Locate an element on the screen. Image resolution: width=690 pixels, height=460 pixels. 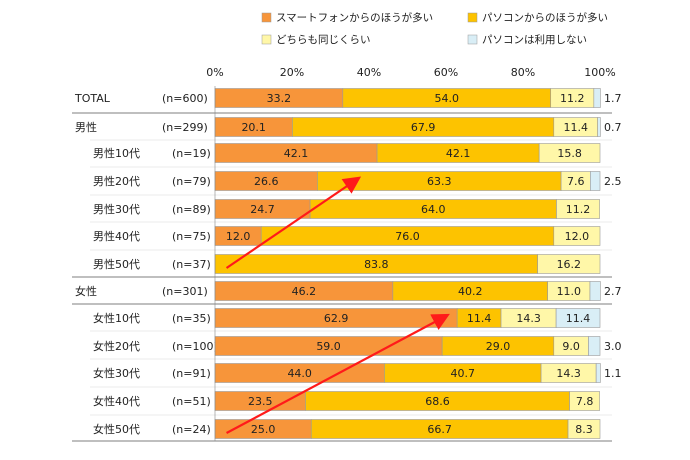
data-label: 20.1 is located at coordinates (253, 127).